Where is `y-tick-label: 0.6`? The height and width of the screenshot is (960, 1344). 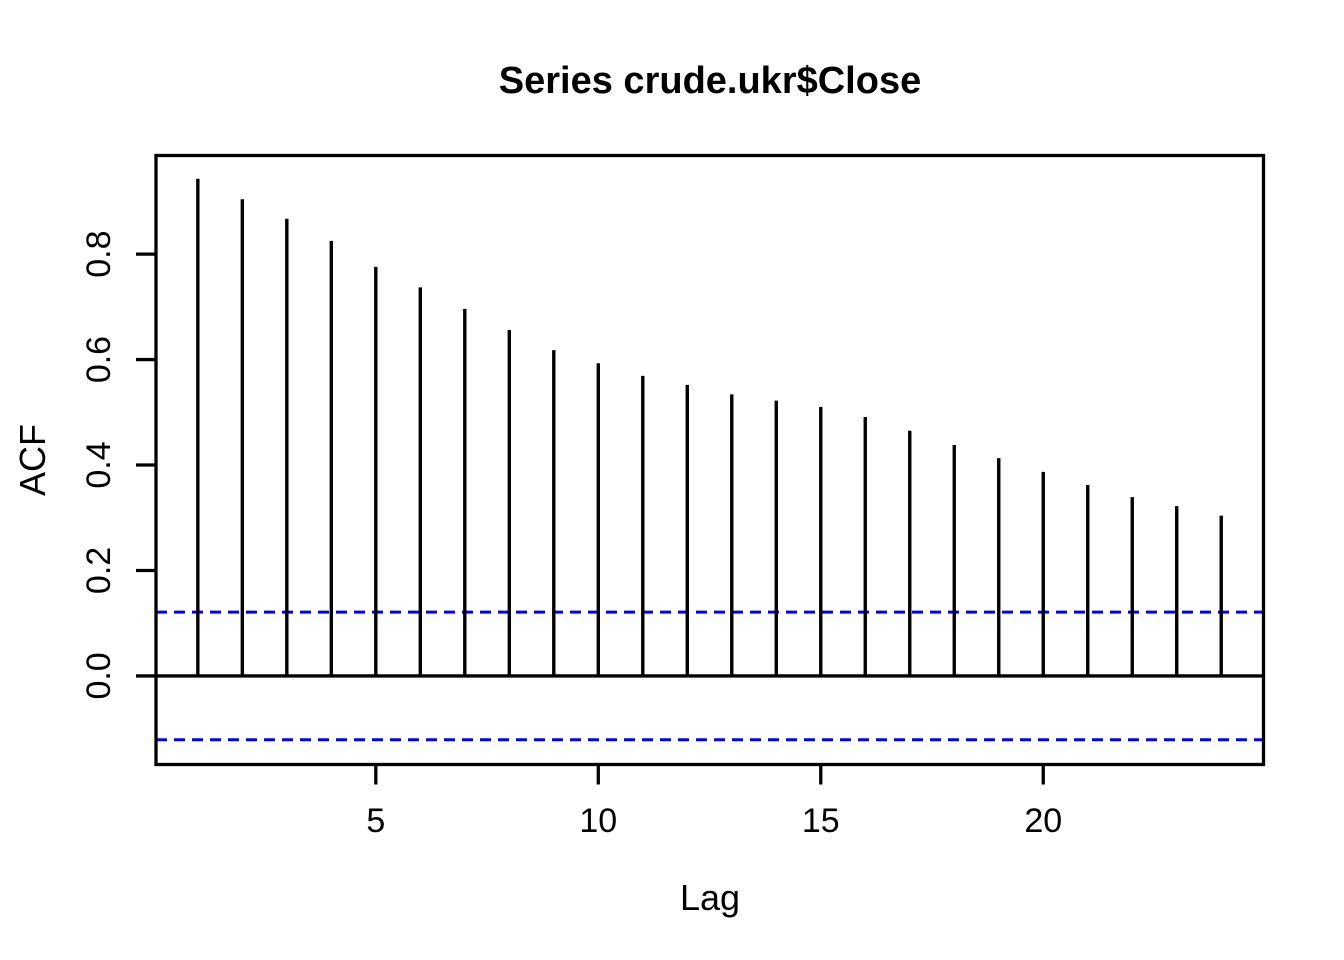
y-tick-label: 0.6 is located at coordinates (99, 359).